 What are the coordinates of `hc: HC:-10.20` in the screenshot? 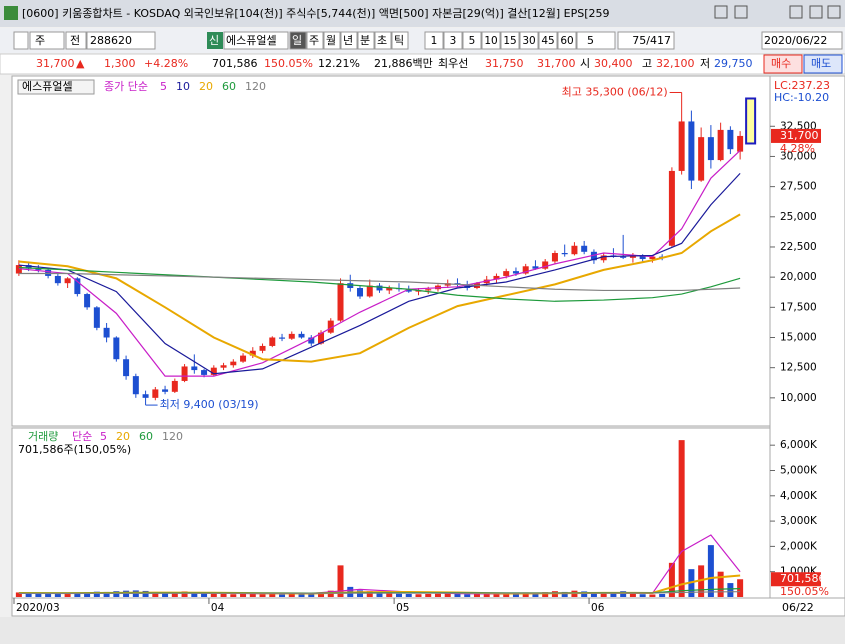 It's located at (801, 97).